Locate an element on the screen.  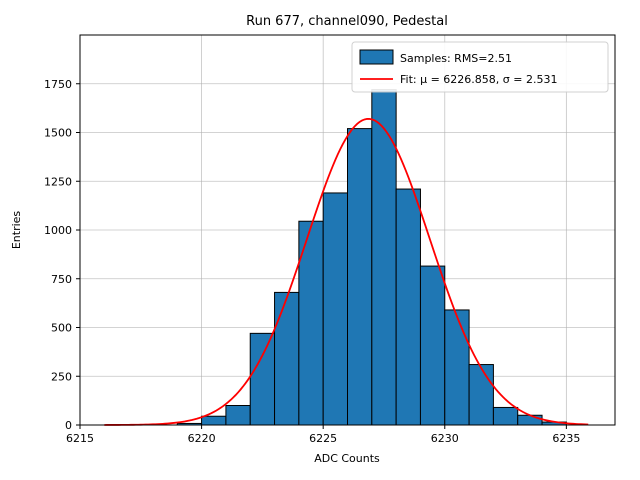
y-tick-label: 0 is located at coordinates (68, 425).